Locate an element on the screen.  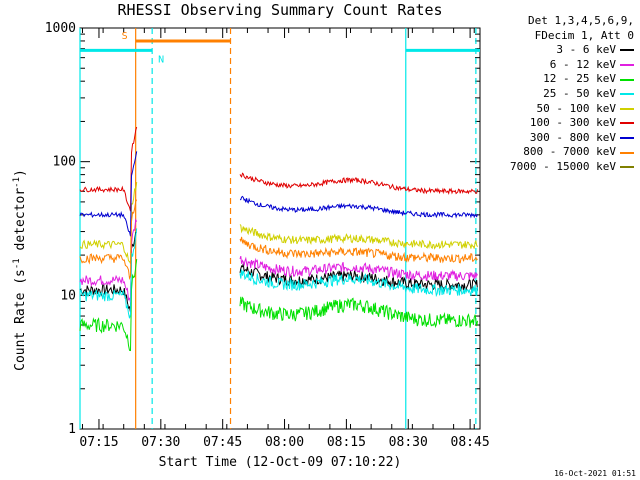
legend-item-label: 800 - 7000 keV is located at coordinates (569, 152).